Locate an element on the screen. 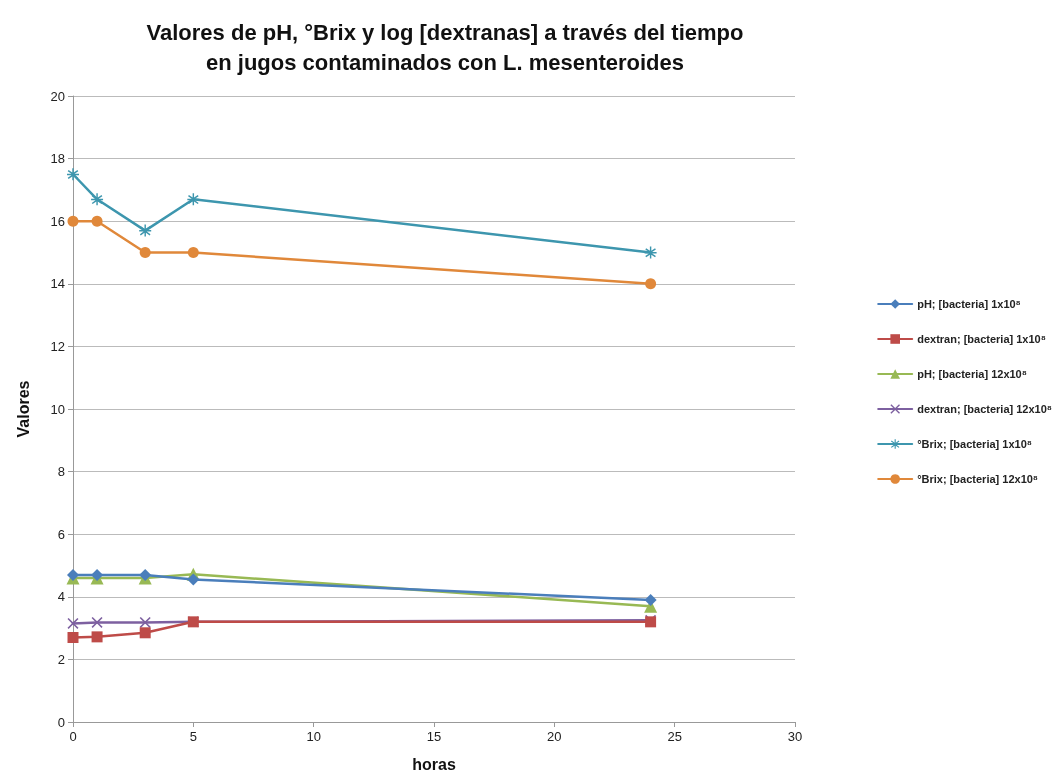 Image resolution: width=1063 pixels, height=783 pixels. x-tick-label: 30 is located at coordinates (795, 736).